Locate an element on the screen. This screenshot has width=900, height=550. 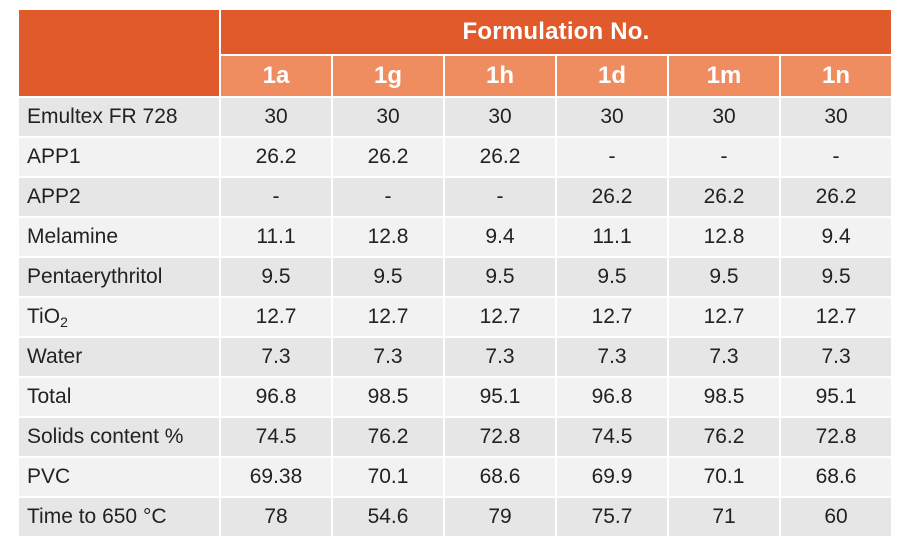
row-label: Emultex FR 728 is located at coordinates (119, 116).